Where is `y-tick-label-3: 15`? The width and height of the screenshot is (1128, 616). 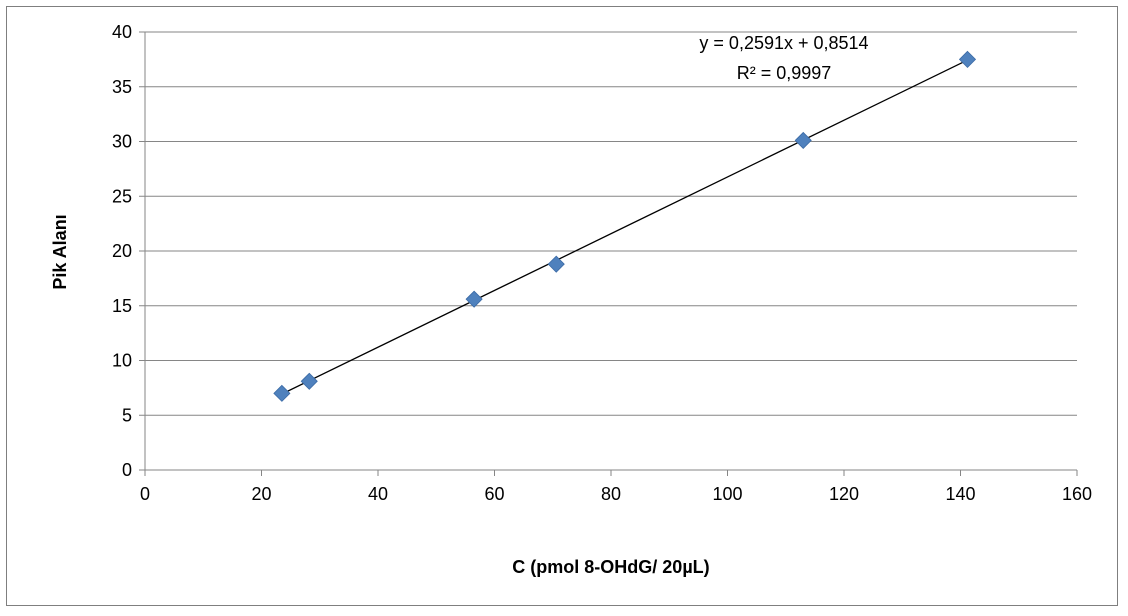
y-tick-label-3: 15 is located at coordinates (122, 306).